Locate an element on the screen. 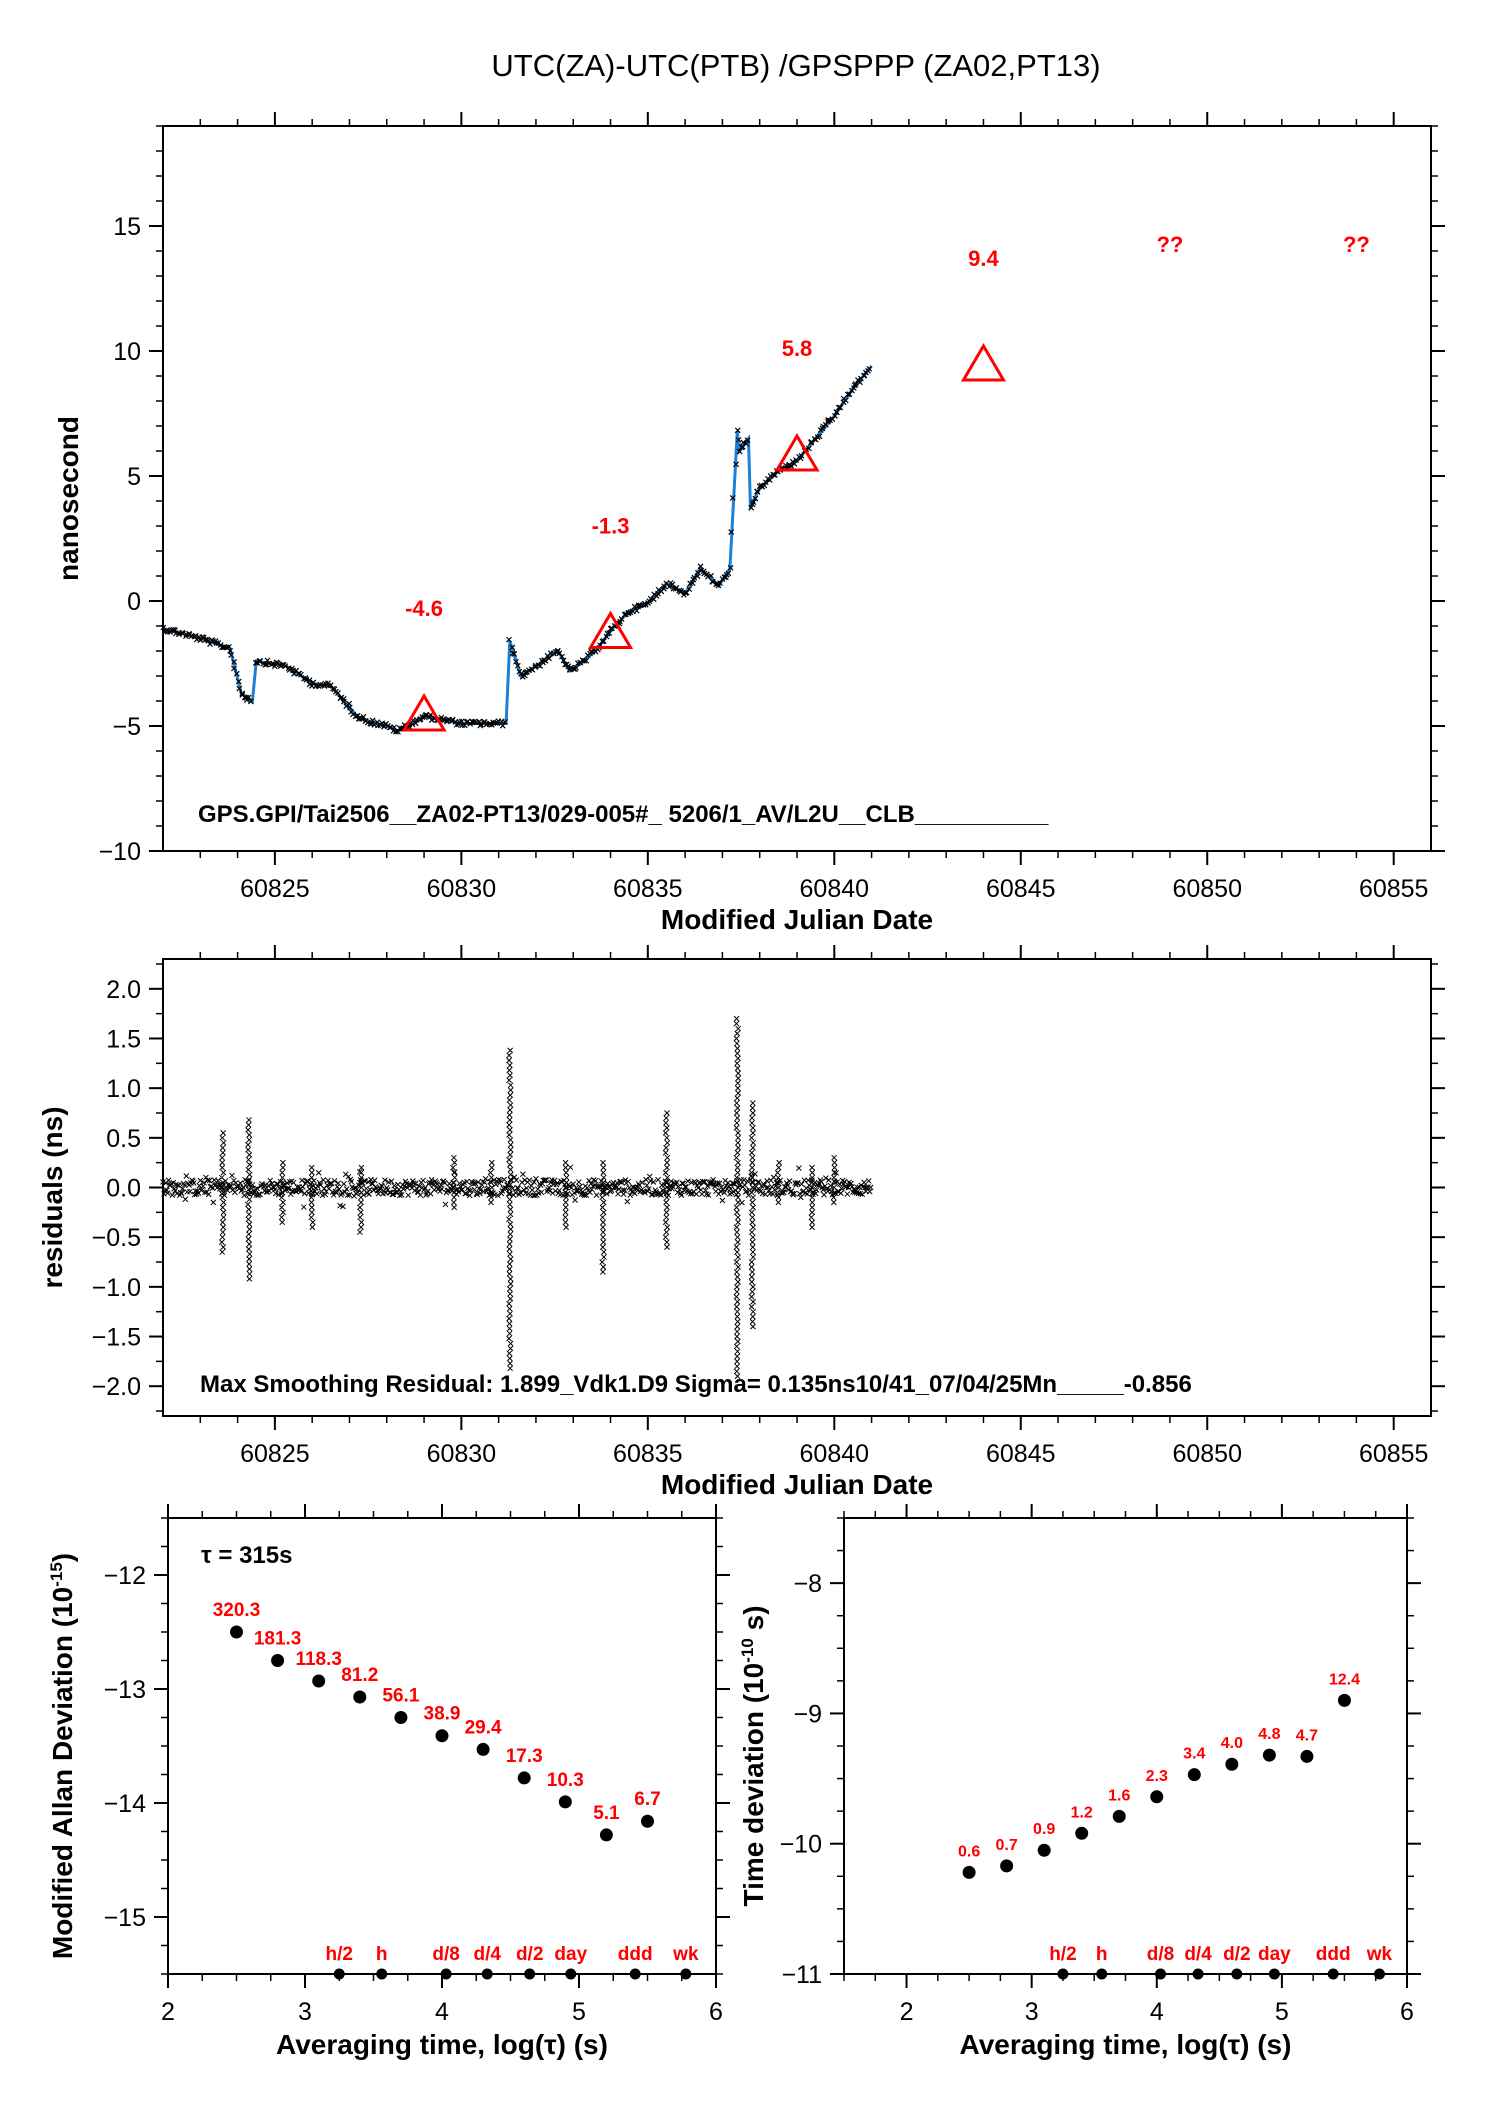 This screenshot has width=1488, height=2105. point-label: 17.3 is located at coordinates (524, 1756).